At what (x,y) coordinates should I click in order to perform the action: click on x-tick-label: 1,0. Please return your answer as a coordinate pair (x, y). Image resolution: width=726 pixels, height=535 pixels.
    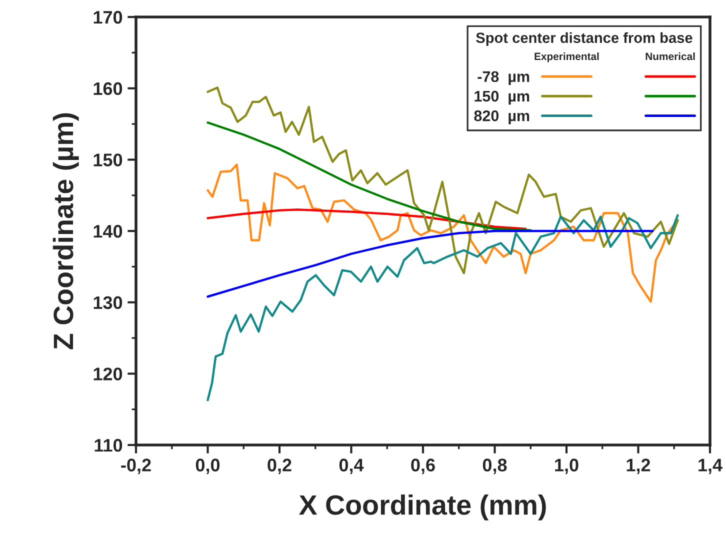
    Looking at the image, I should click on (566, 466).